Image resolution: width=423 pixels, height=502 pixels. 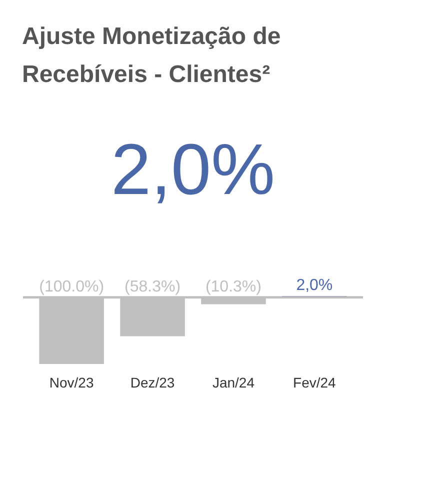 I want to click on chart-title: Ajuste Monetização de Recebíveis - Clientes², so click(x=151, y=55).